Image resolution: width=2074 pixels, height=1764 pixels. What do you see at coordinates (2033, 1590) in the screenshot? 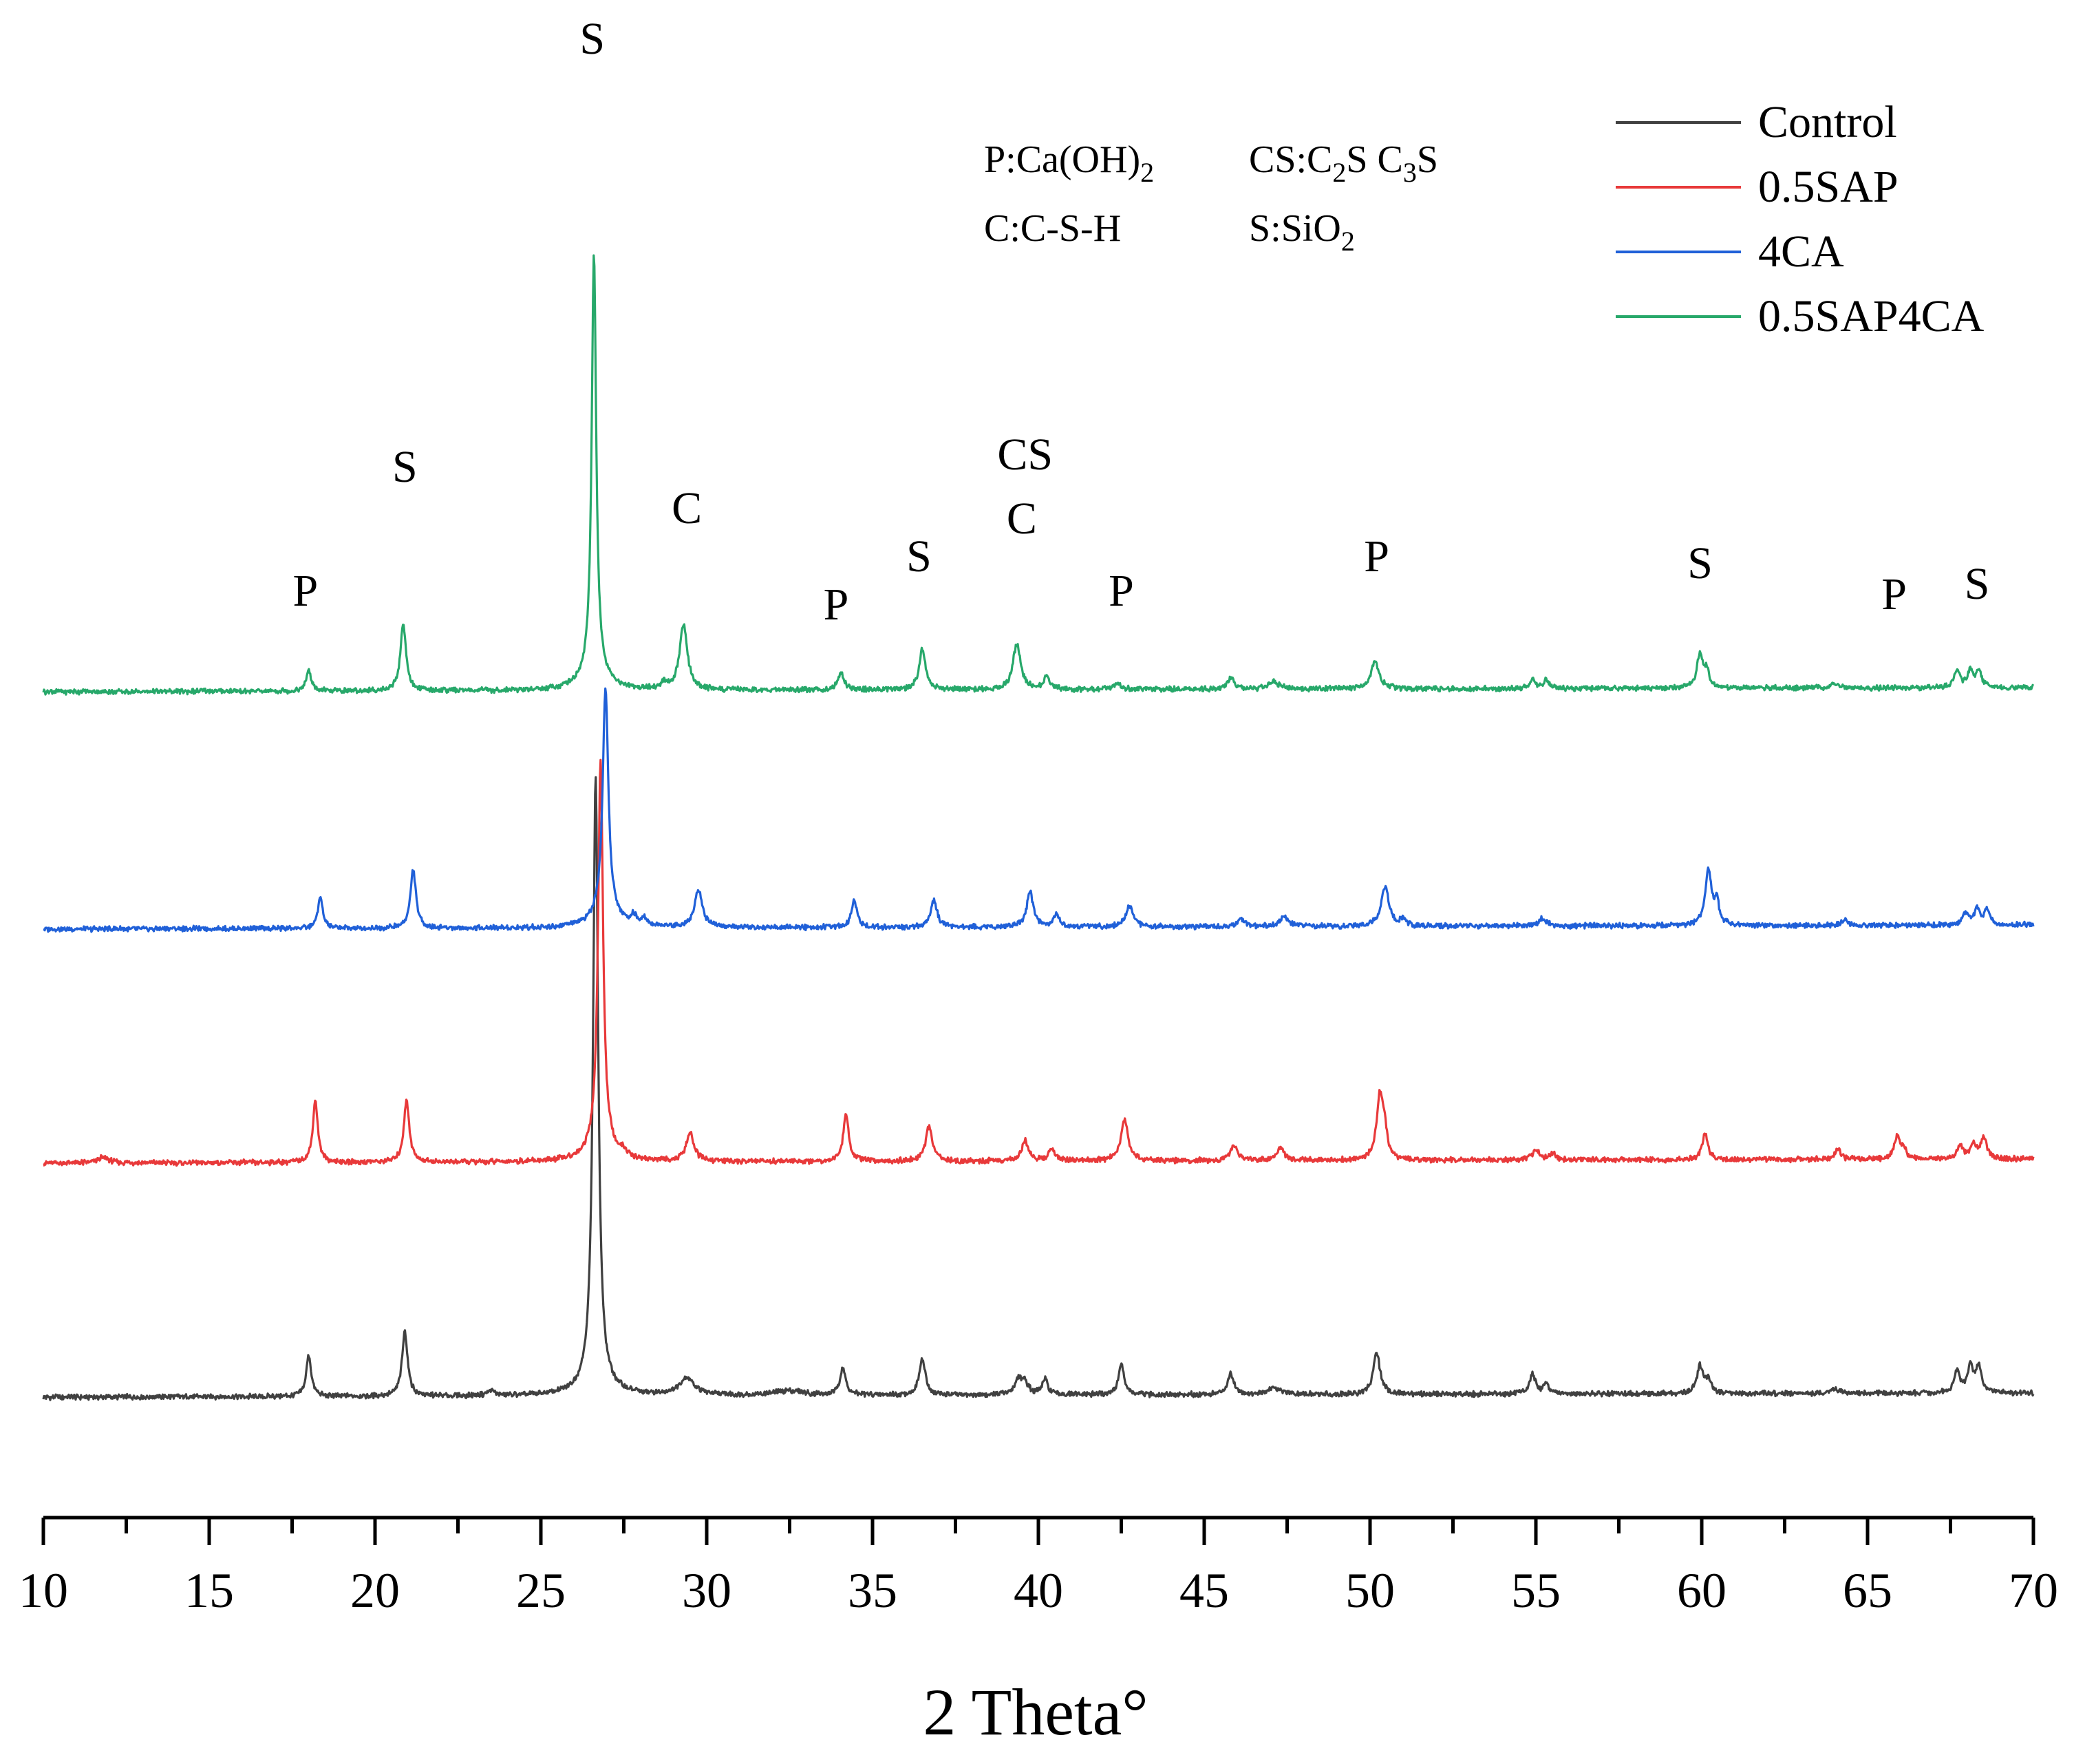
I see `x-tick-label-70: 70` at bounding box center [2033, 1590].